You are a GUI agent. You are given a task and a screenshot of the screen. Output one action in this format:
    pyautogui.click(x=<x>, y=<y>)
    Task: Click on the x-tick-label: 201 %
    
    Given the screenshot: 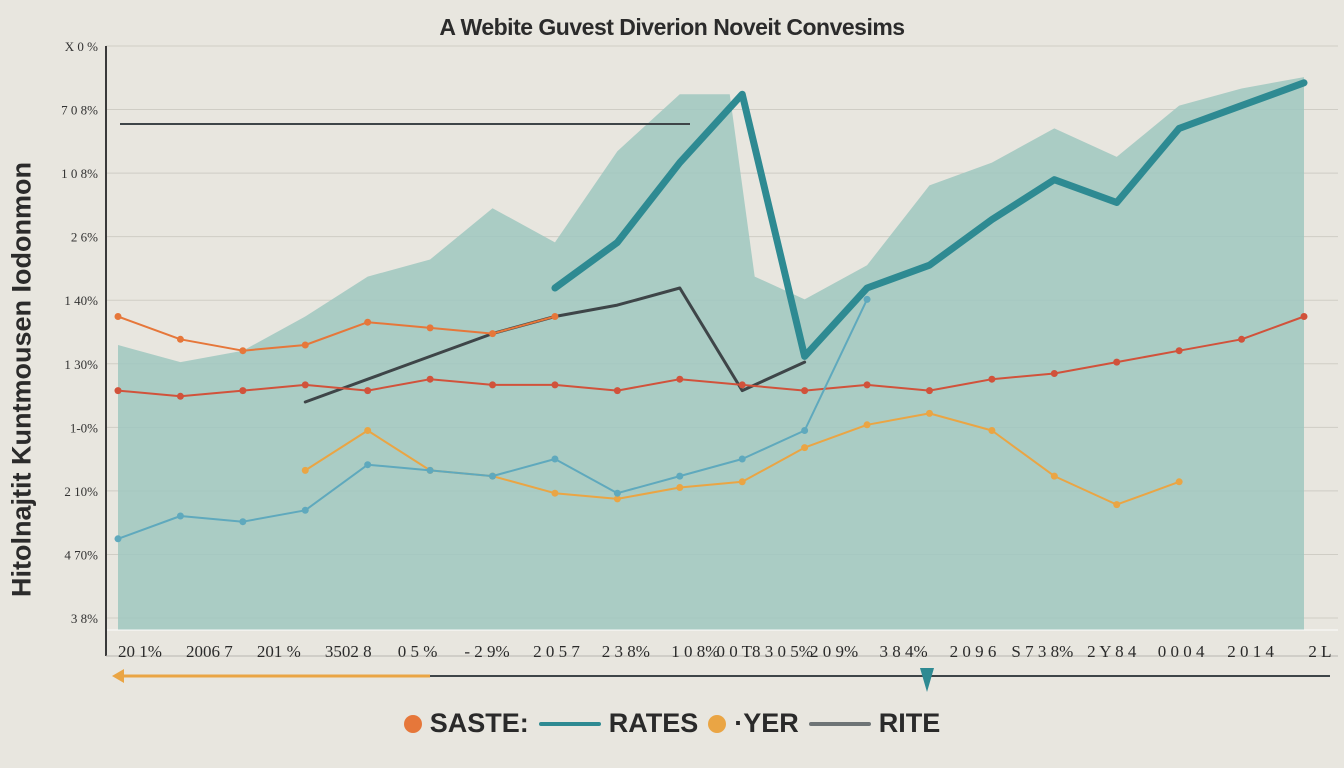 What is the action you would take?
    pyautogui.click(x=279, y=651)
    